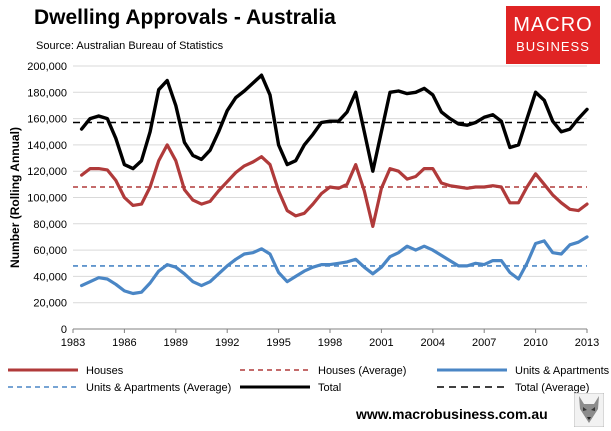 Image resolution: width=611 pixels, height=431 pixels. I want to click on legend-label: Units & Apartments, so click(562, 371).